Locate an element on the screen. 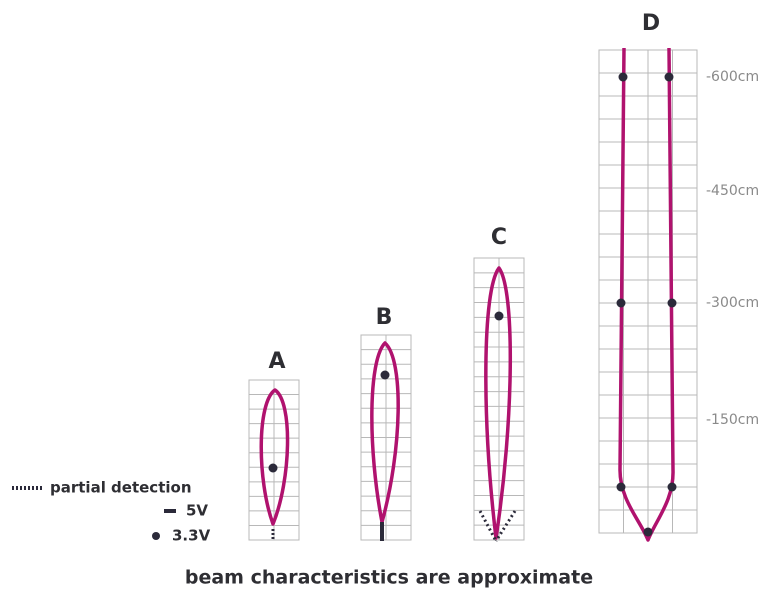 This screenshot has height=599, width=779. scale-label: -150cm is located at coordinates (732, 420).